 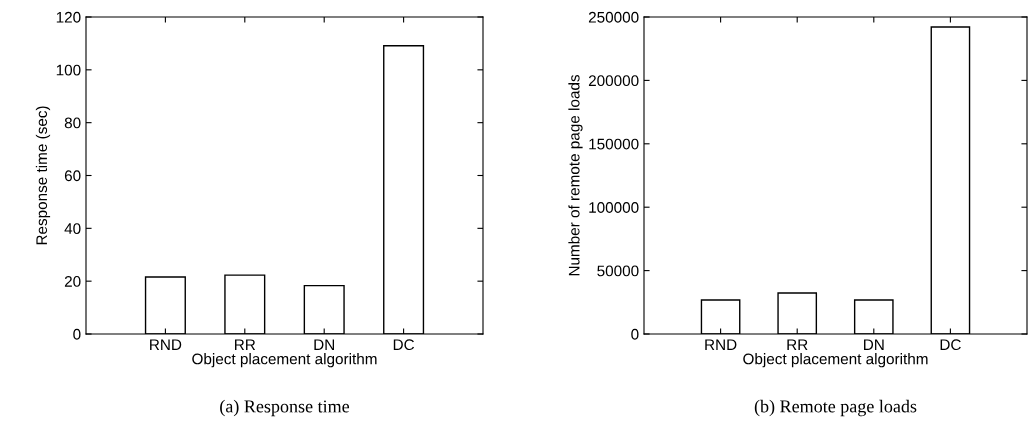 What do you see at coordinates (72, 229) in the screenshot?
I see `y-tick-label: 40` at bounding box center [72, 229].